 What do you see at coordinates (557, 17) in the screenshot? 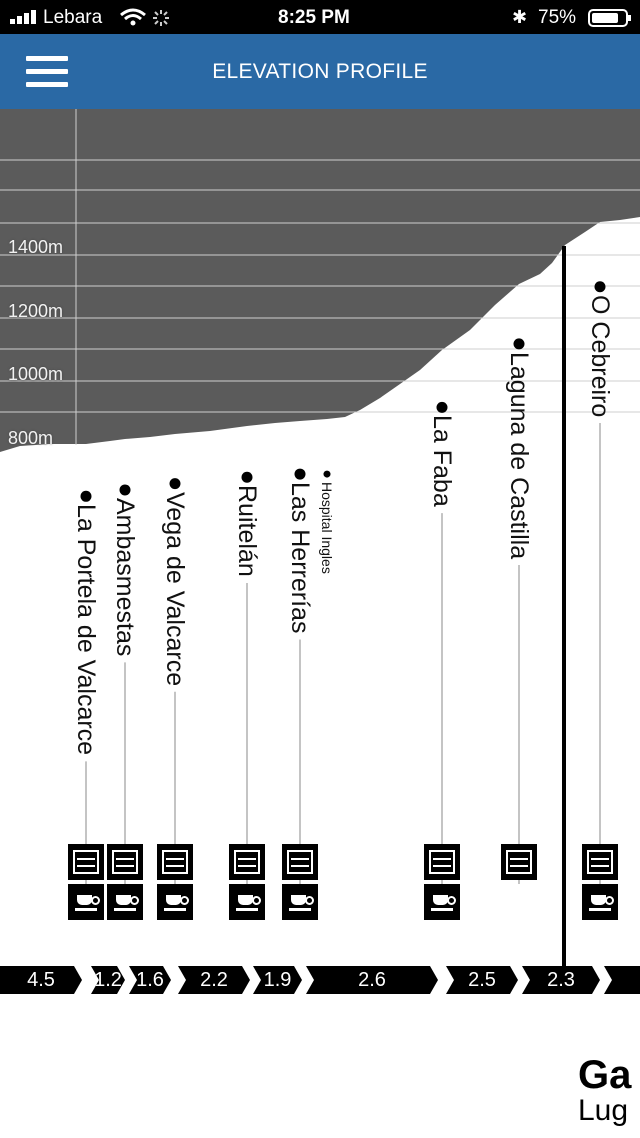
I see `battery-percent: 75%` at bounding box center [557, 17].